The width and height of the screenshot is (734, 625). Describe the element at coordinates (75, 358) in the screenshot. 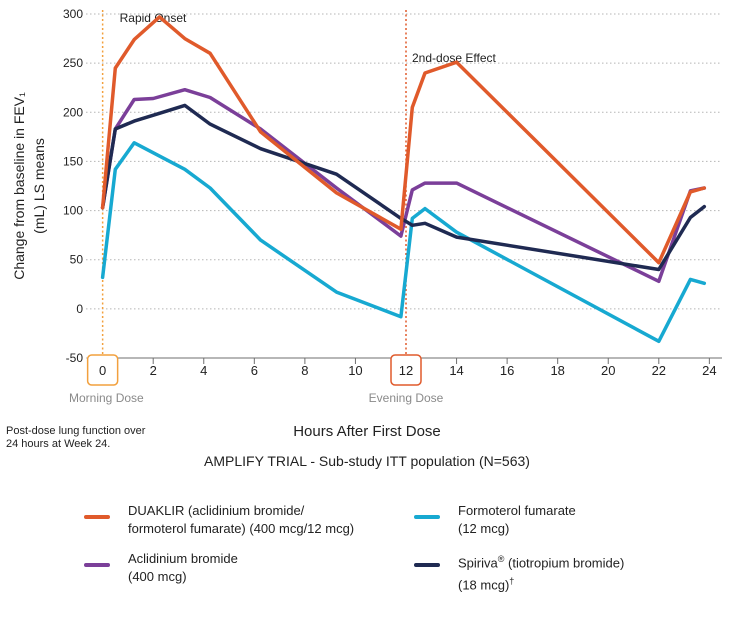

I see `y-tick-label: -50` at that location.